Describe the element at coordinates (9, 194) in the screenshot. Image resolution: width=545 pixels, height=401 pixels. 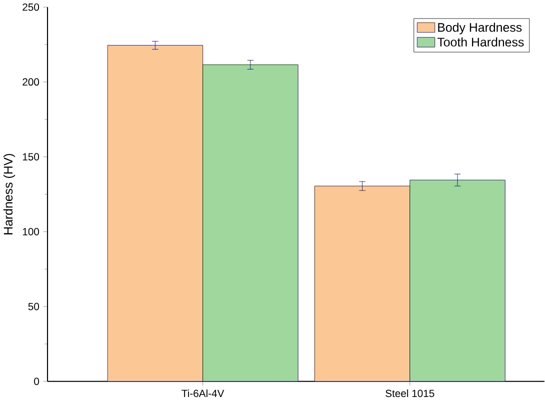
I see `y-axis-title: Hardness (HV)` at that location.